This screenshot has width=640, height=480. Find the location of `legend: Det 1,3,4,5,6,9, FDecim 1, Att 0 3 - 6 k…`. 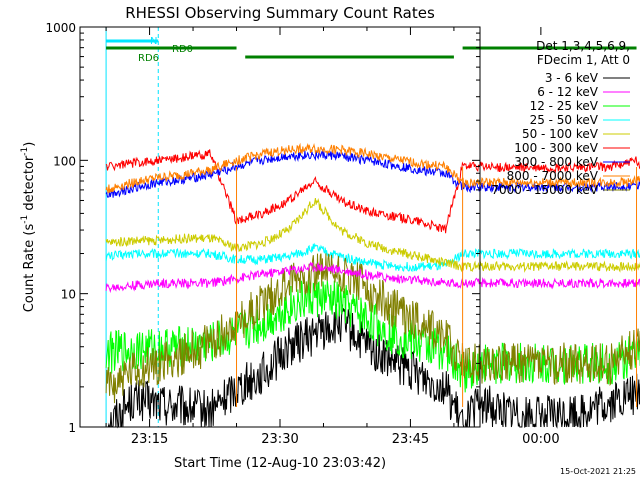

legend: Det 1,3,4,5,6,9, FDecim 1, Att 0 3 - 6 k… is located at coordinates (560, 118).